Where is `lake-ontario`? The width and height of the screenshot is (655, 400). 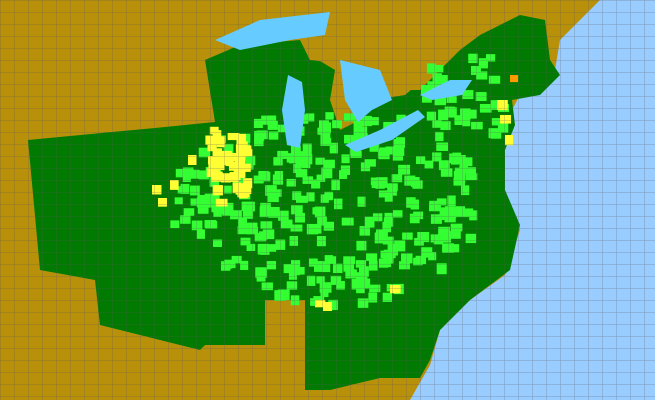
lake-ontario is located at coordinates (446, 90).